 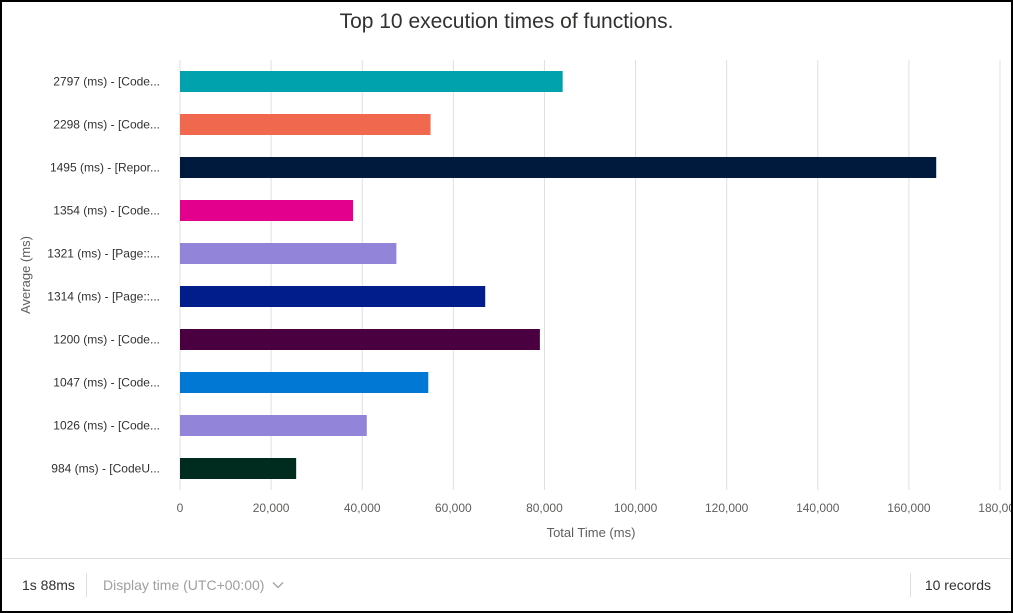 What do you see at coordinates (506, 21) in the screenshot?
I see `chart-title: Top 10 execution times of functions.` at bounding box center [506, 21].